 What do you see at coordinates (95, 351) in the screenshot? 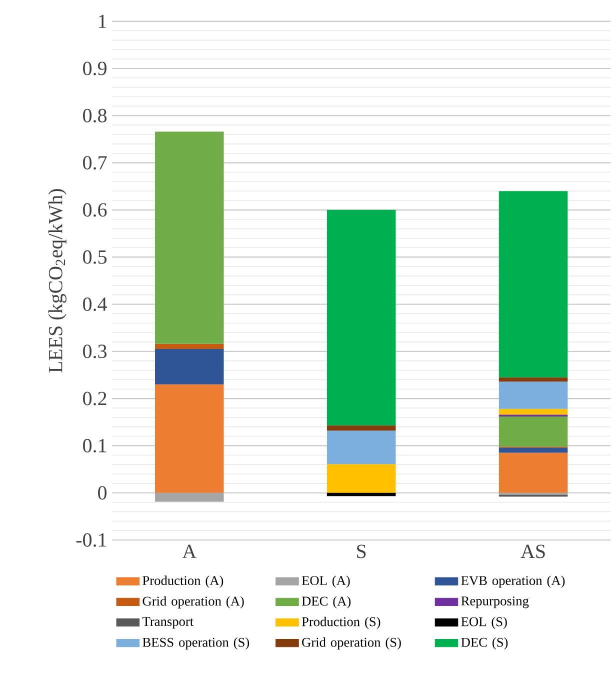
I see `y-tick-label: 0.3` at bounding box center [95, 351].